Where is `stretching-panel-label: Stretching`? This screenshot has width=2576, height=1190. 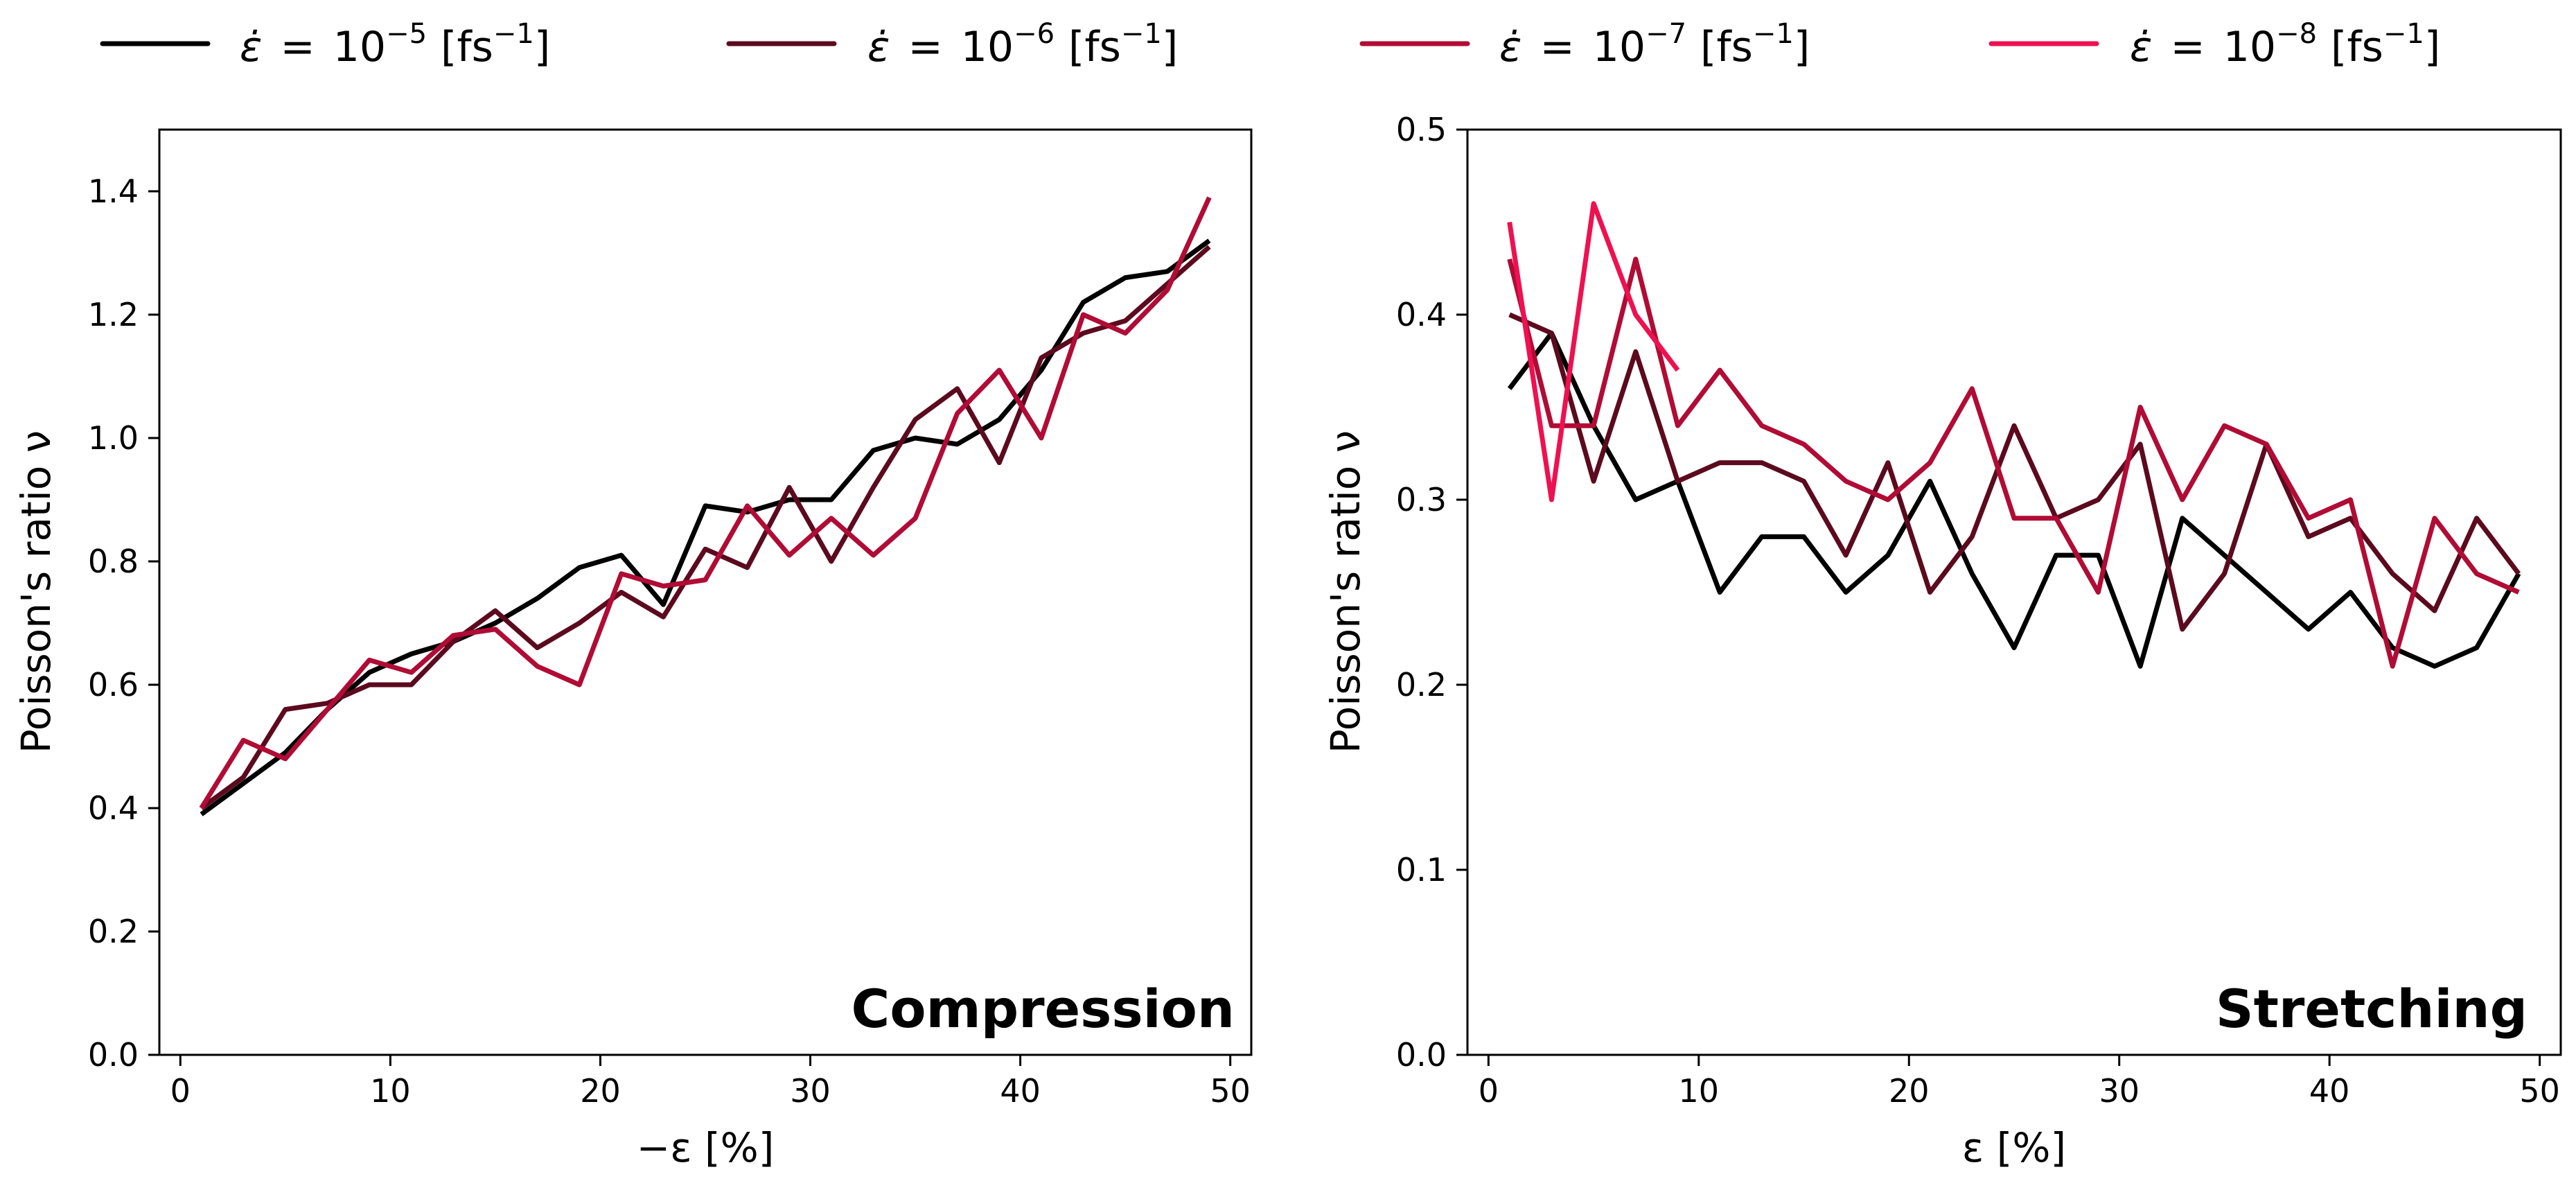 stretching-panel-label: Stretching is located at coordinates (2372, 1009).